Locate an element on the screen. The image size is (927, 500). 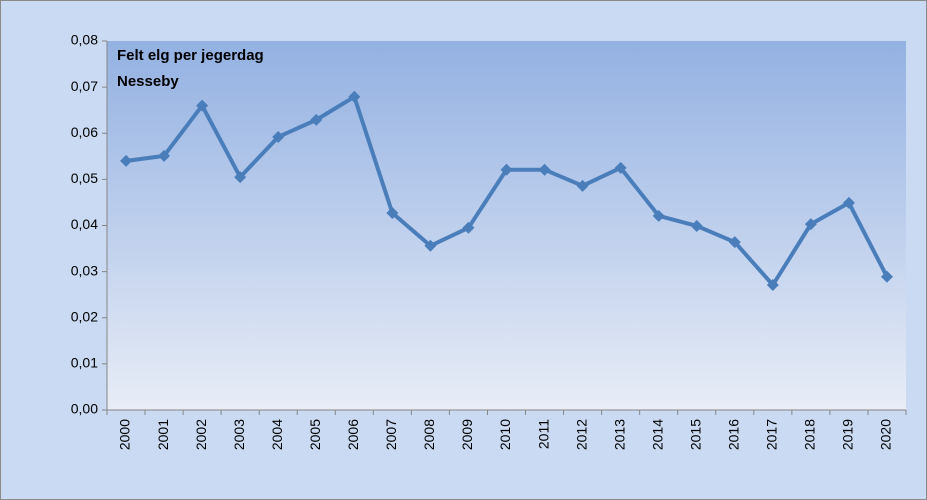
x-tick-label: 2015 is located at coordinates (695, 434).